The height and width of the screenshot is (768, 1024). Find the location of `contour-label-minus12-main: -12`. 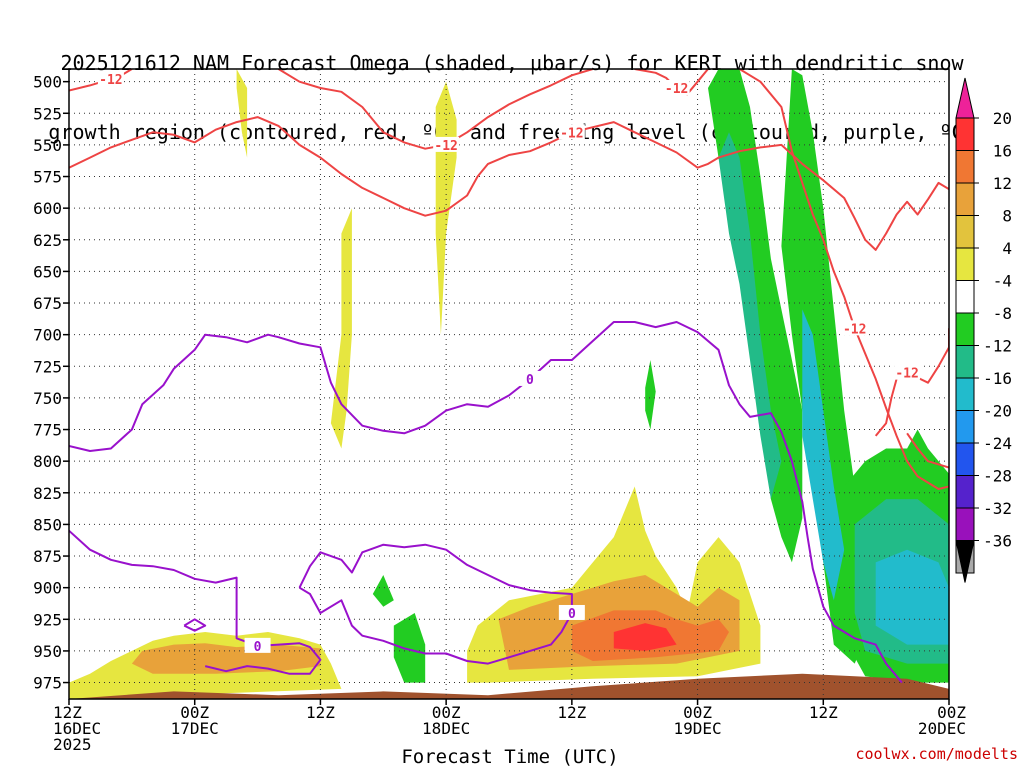

contour-label-minus12-main: -12 is located at coordinates (571, 132).